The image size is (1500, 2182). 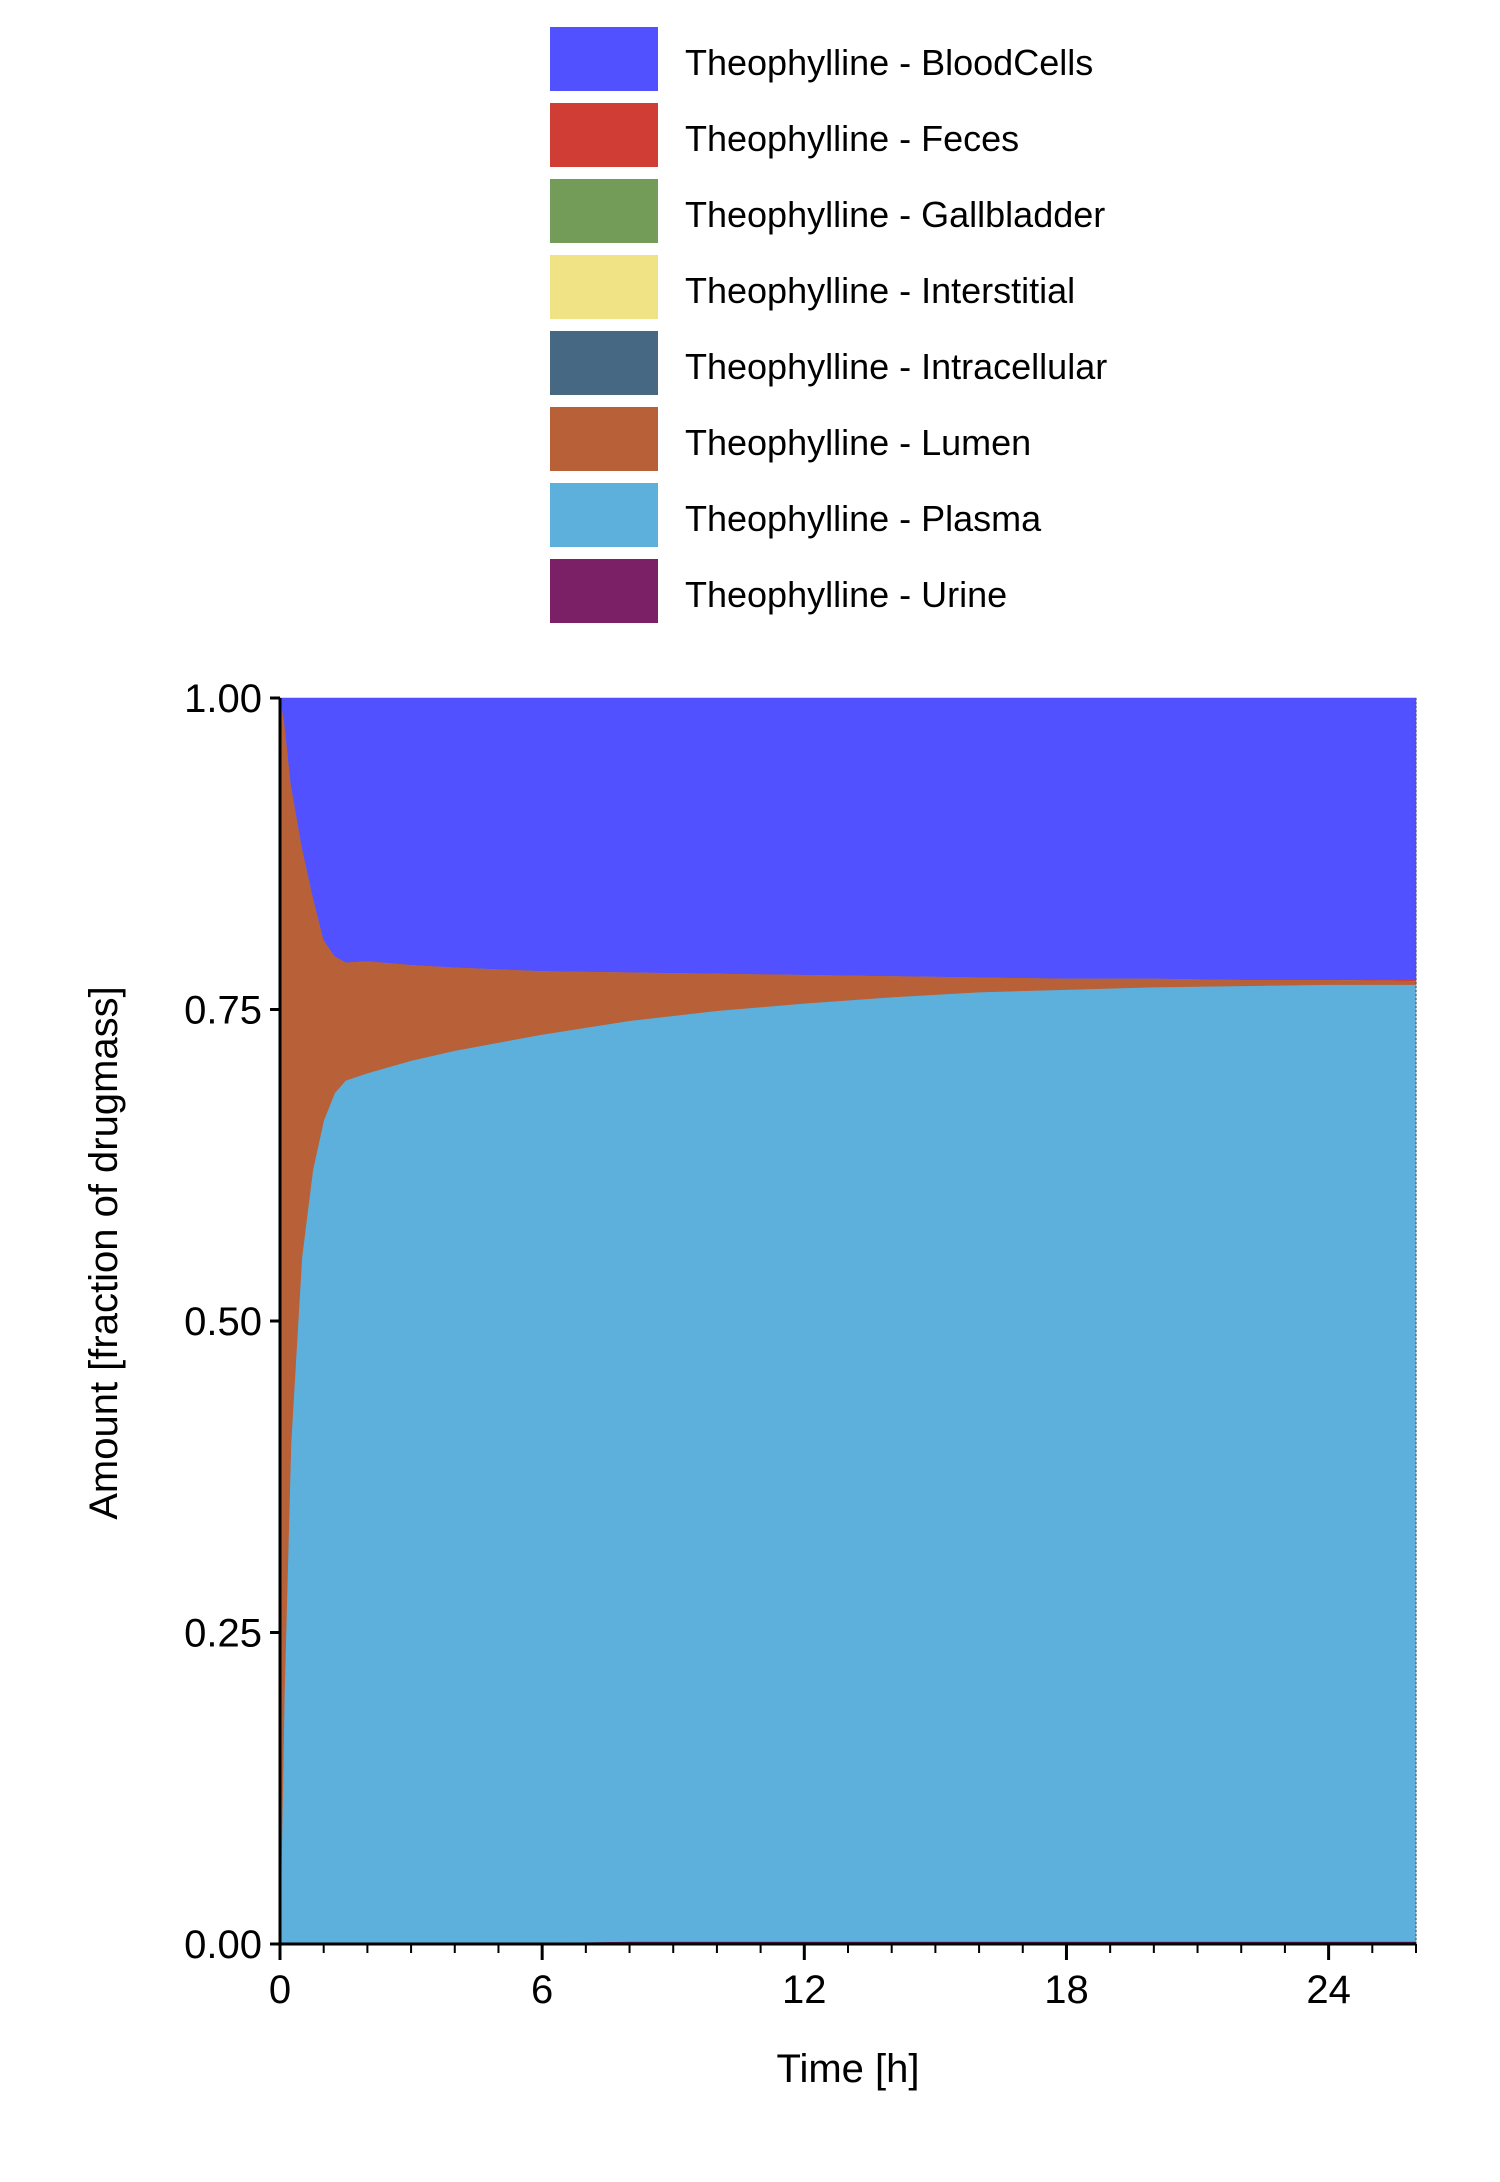 I want to click on x-tick-label: 6, so click(x=542, y=1990).